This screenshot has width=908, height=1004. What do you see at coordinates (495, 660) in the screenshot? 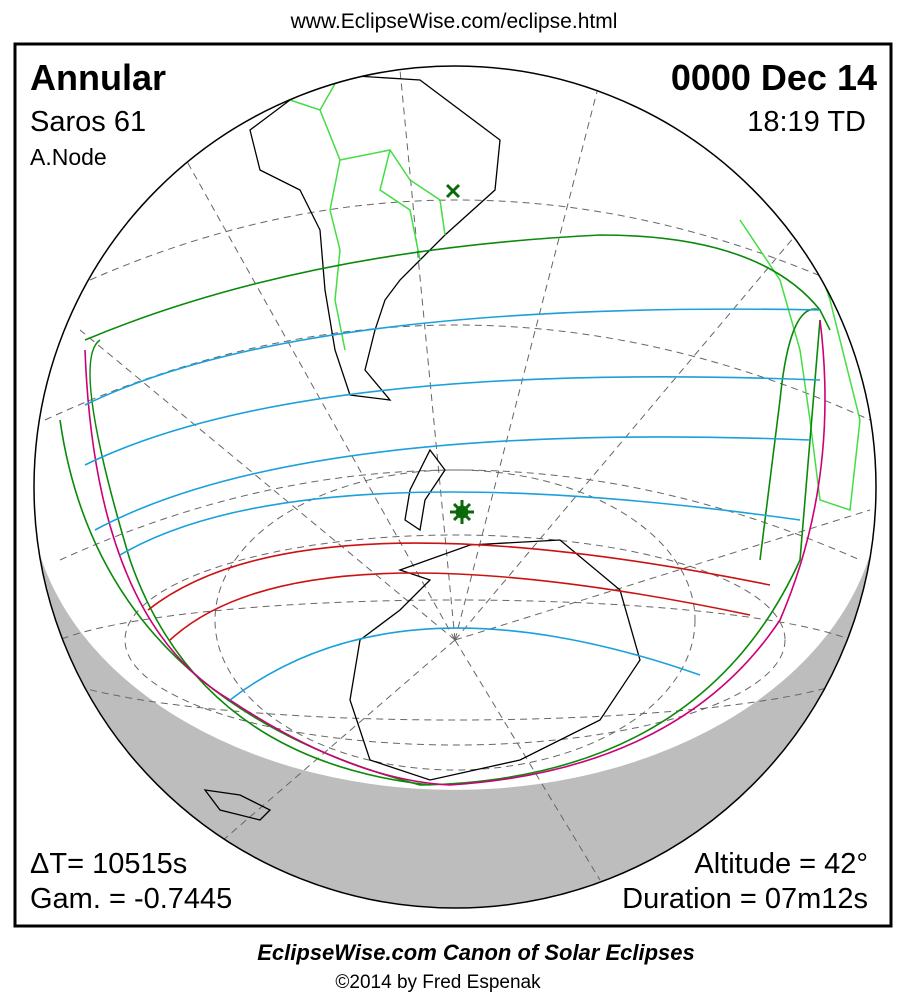
I see `antarctica` at bounding box center [495, 660].